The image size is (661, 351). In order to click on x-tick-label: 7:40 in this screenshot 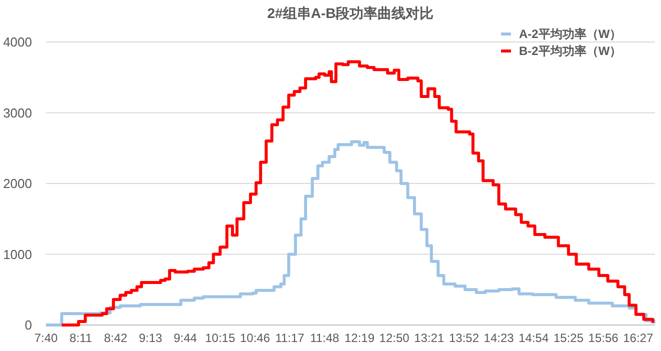, I will do `click(46, 338)`.